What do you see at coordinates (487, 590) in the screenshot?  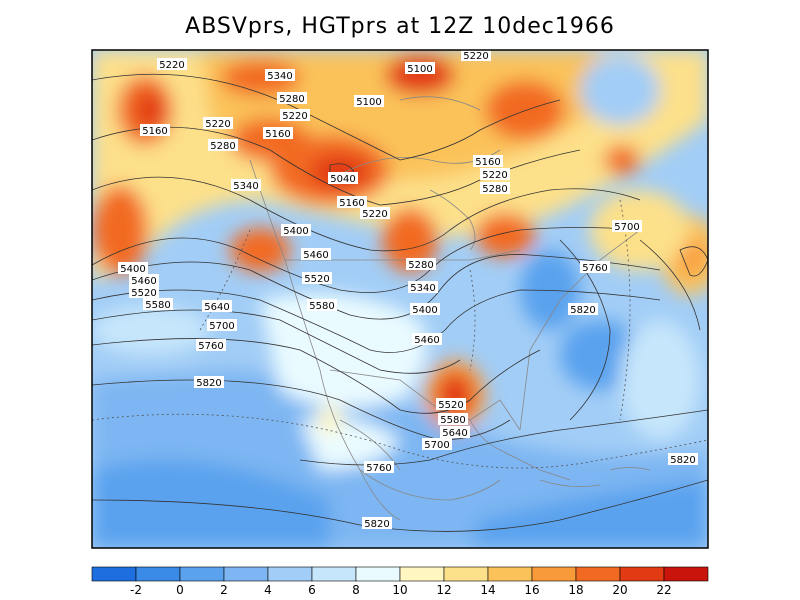 I see `colorbar-tick-label: 14` at bounding box center [487, 590].